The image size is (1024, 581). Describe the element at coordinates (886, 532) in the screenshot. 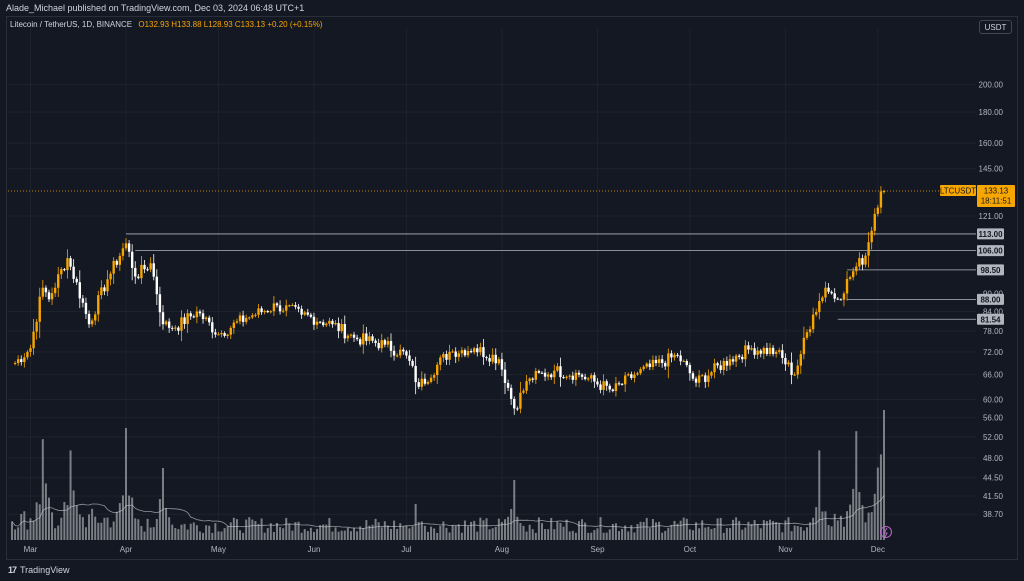

I see `event-marker-icon` at that location.